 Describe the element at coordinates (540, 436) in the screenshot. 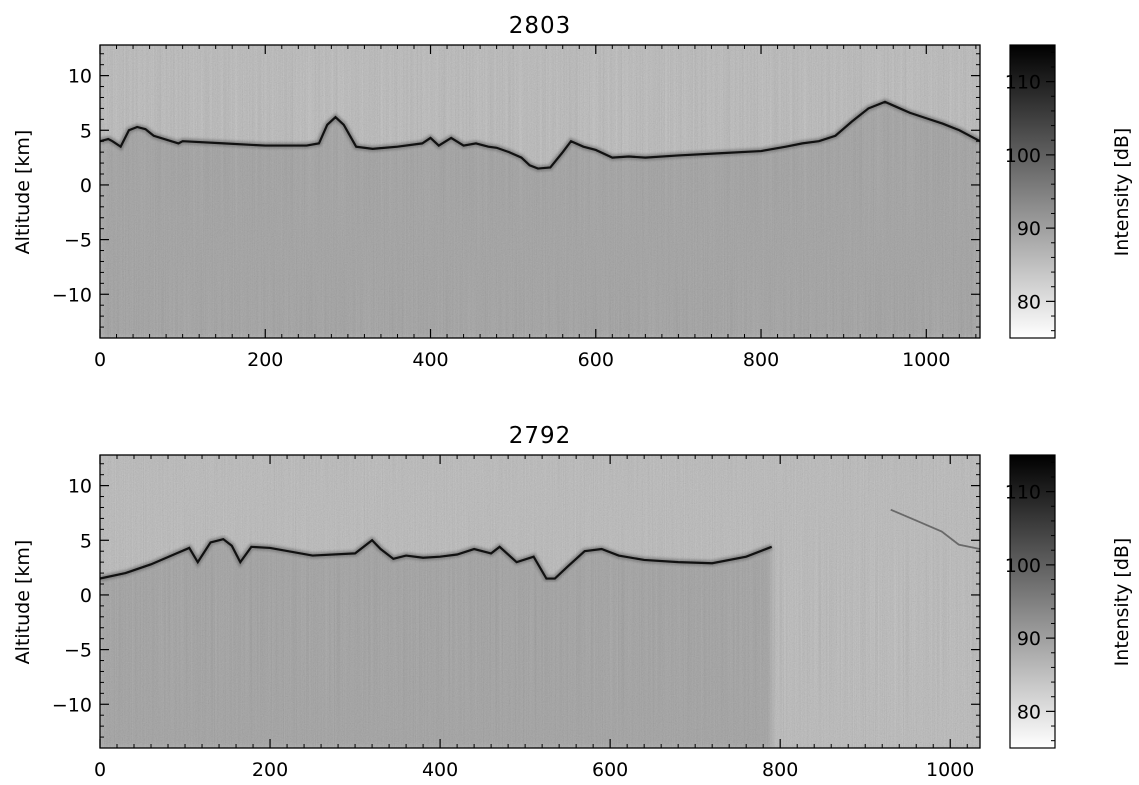

I see `panel-title: 2792` at that location.